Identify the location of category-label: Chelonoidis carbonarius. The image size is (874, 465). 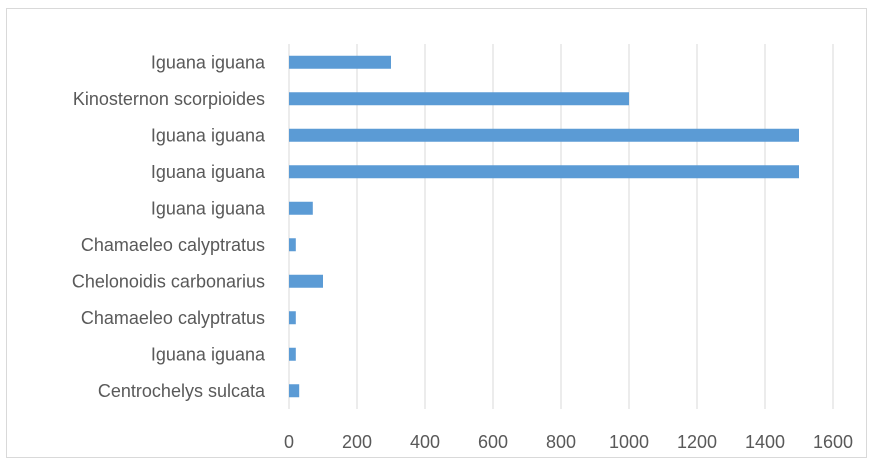
(168, 281).